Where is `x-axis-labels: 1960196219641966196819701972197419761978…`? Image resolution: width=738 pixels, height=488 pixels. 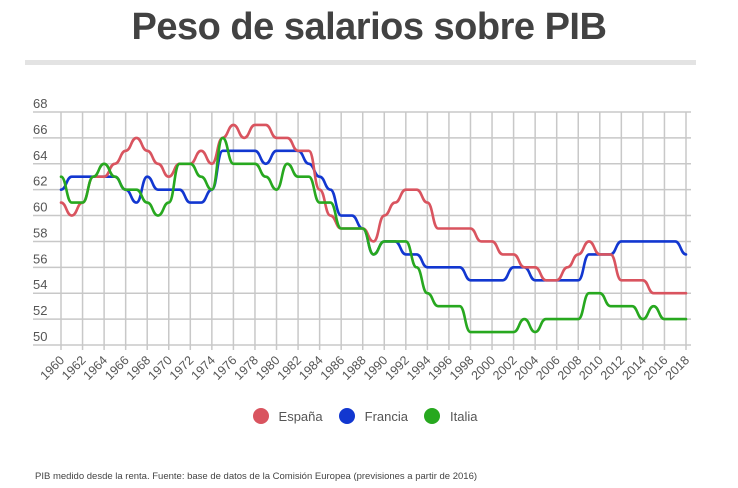 x-axis-labels: 1960196219641966196819701972197419761978… is located at coordinates (365, 368).